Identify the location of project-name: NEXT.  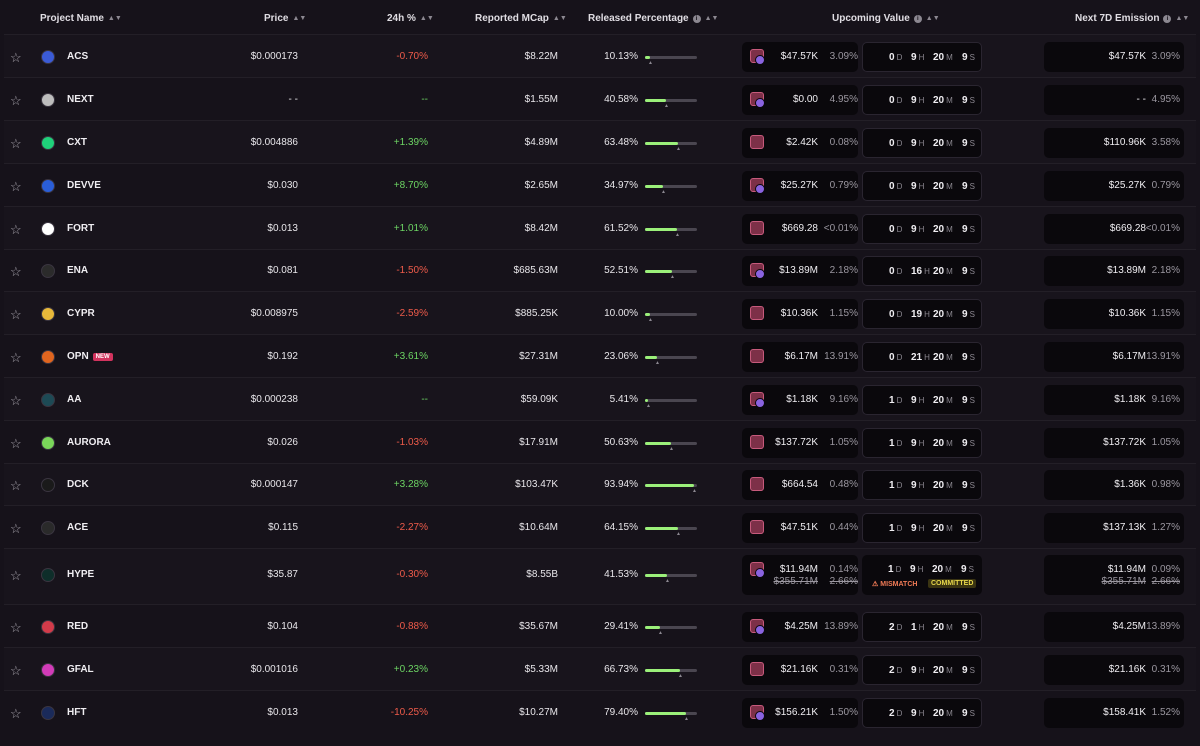
(80, 99).